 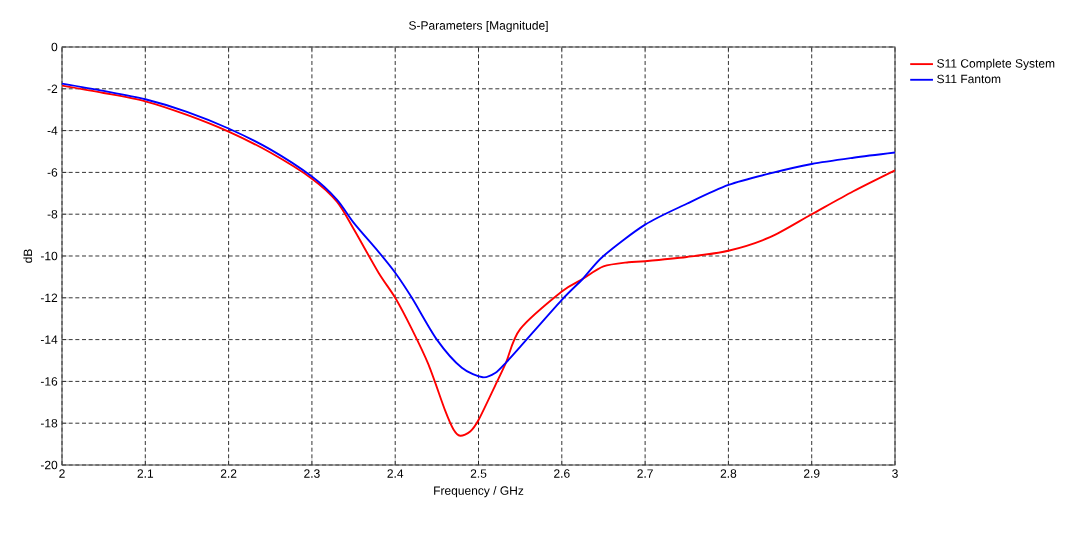 I want to click on x-axis-title: Frequency / GHz, so click(x=479, y=492).